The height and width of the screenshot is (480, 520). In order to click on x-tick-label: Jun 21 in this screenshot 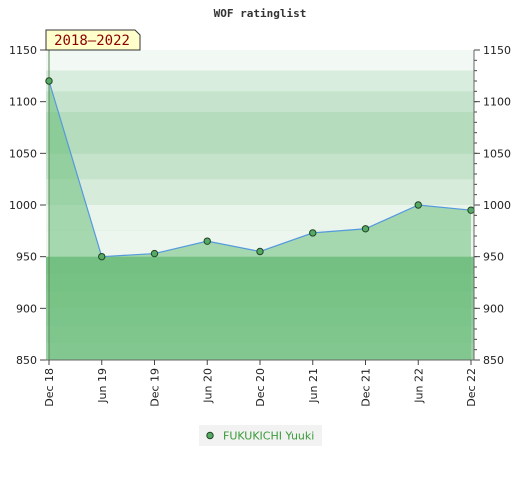, I will do `click(313, 386)`.